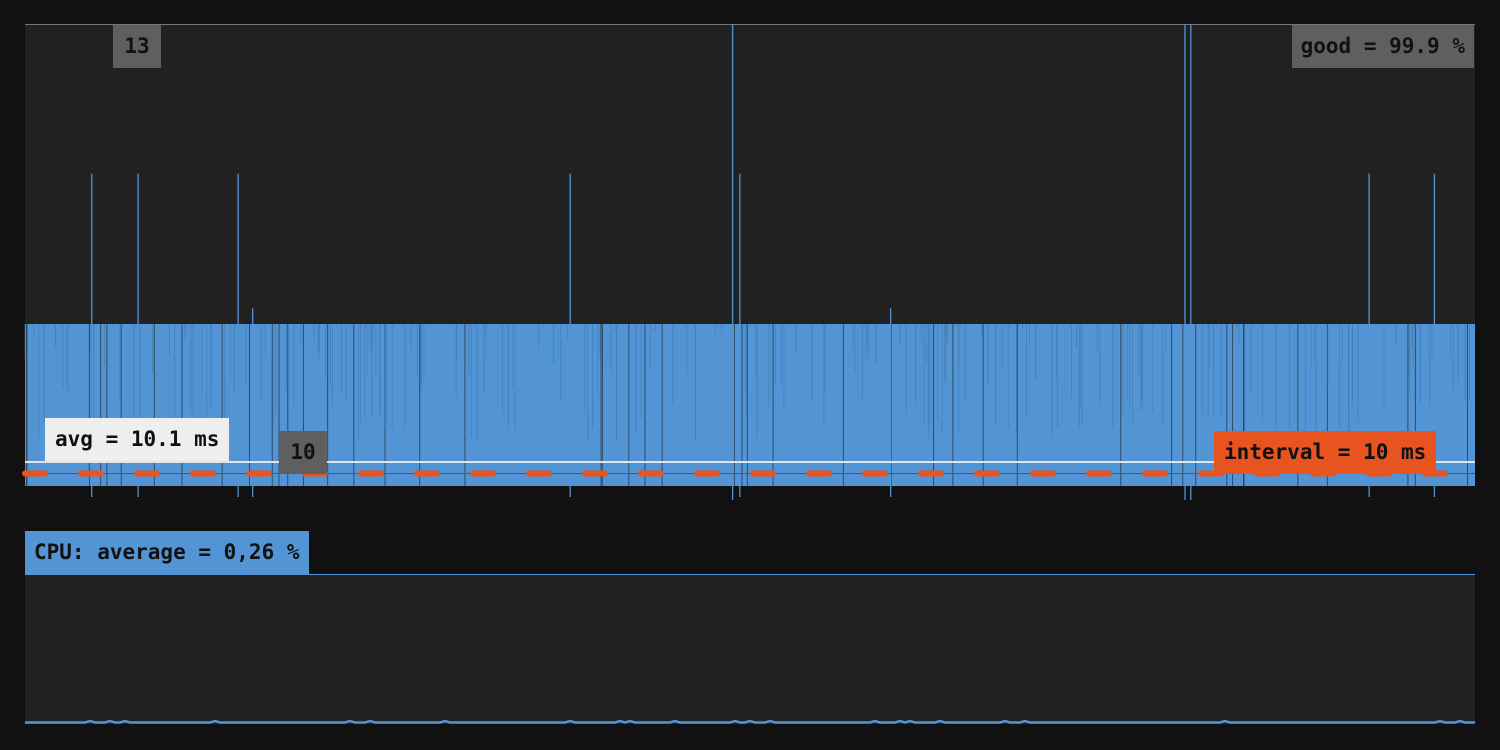  I want to click on cpu-average-label: CPU: average = 0,26 %, so click(167, 552).